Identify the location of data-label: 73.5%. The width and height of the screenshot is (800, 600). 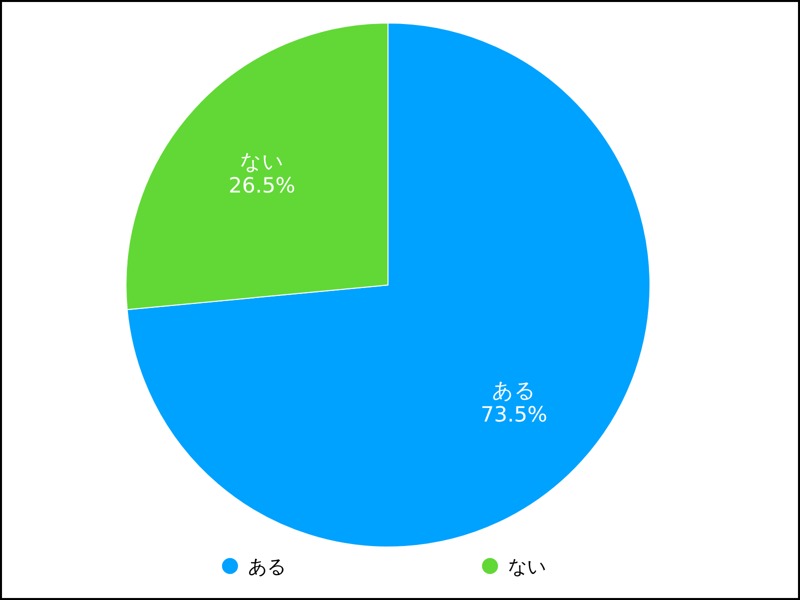
(514, 414).